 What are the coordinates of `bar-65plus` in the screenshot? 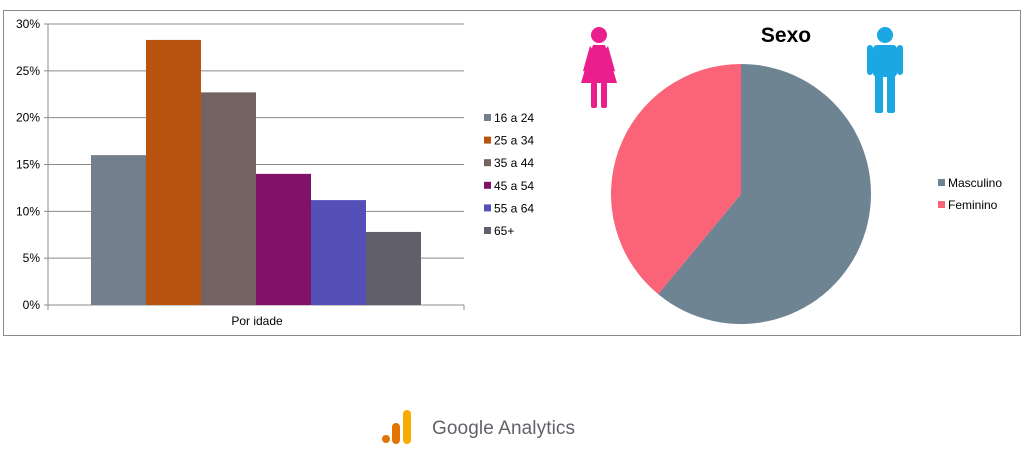 It's located at (393, 268).